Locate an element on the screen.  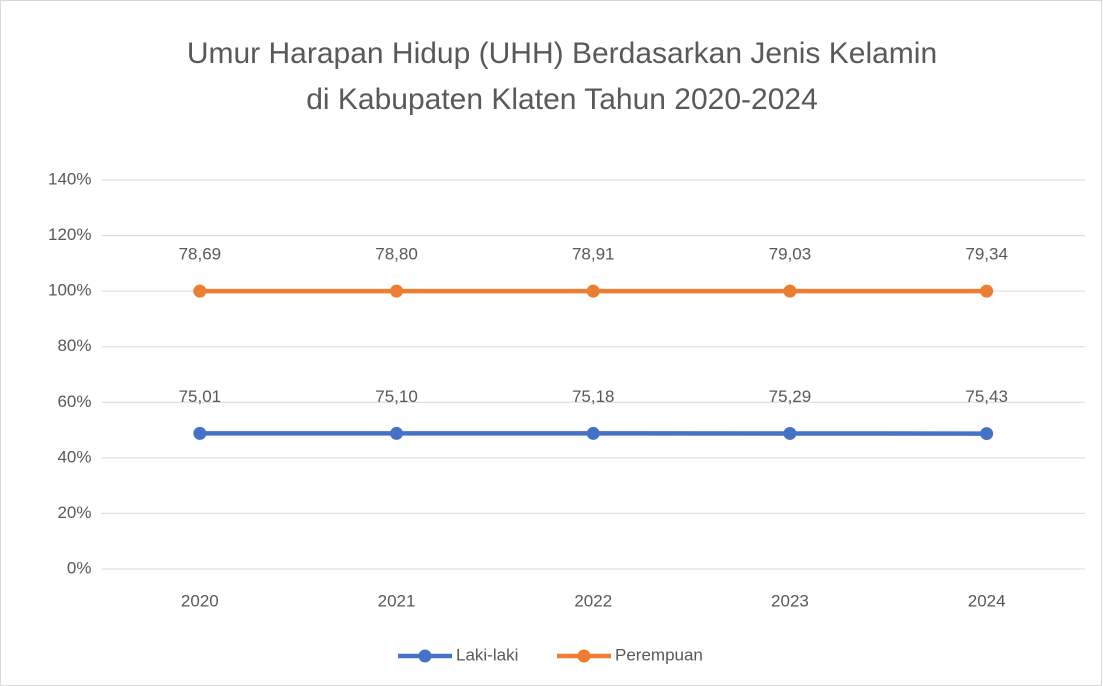
y-tick-label: 60% is located at coordinates (74, 401).